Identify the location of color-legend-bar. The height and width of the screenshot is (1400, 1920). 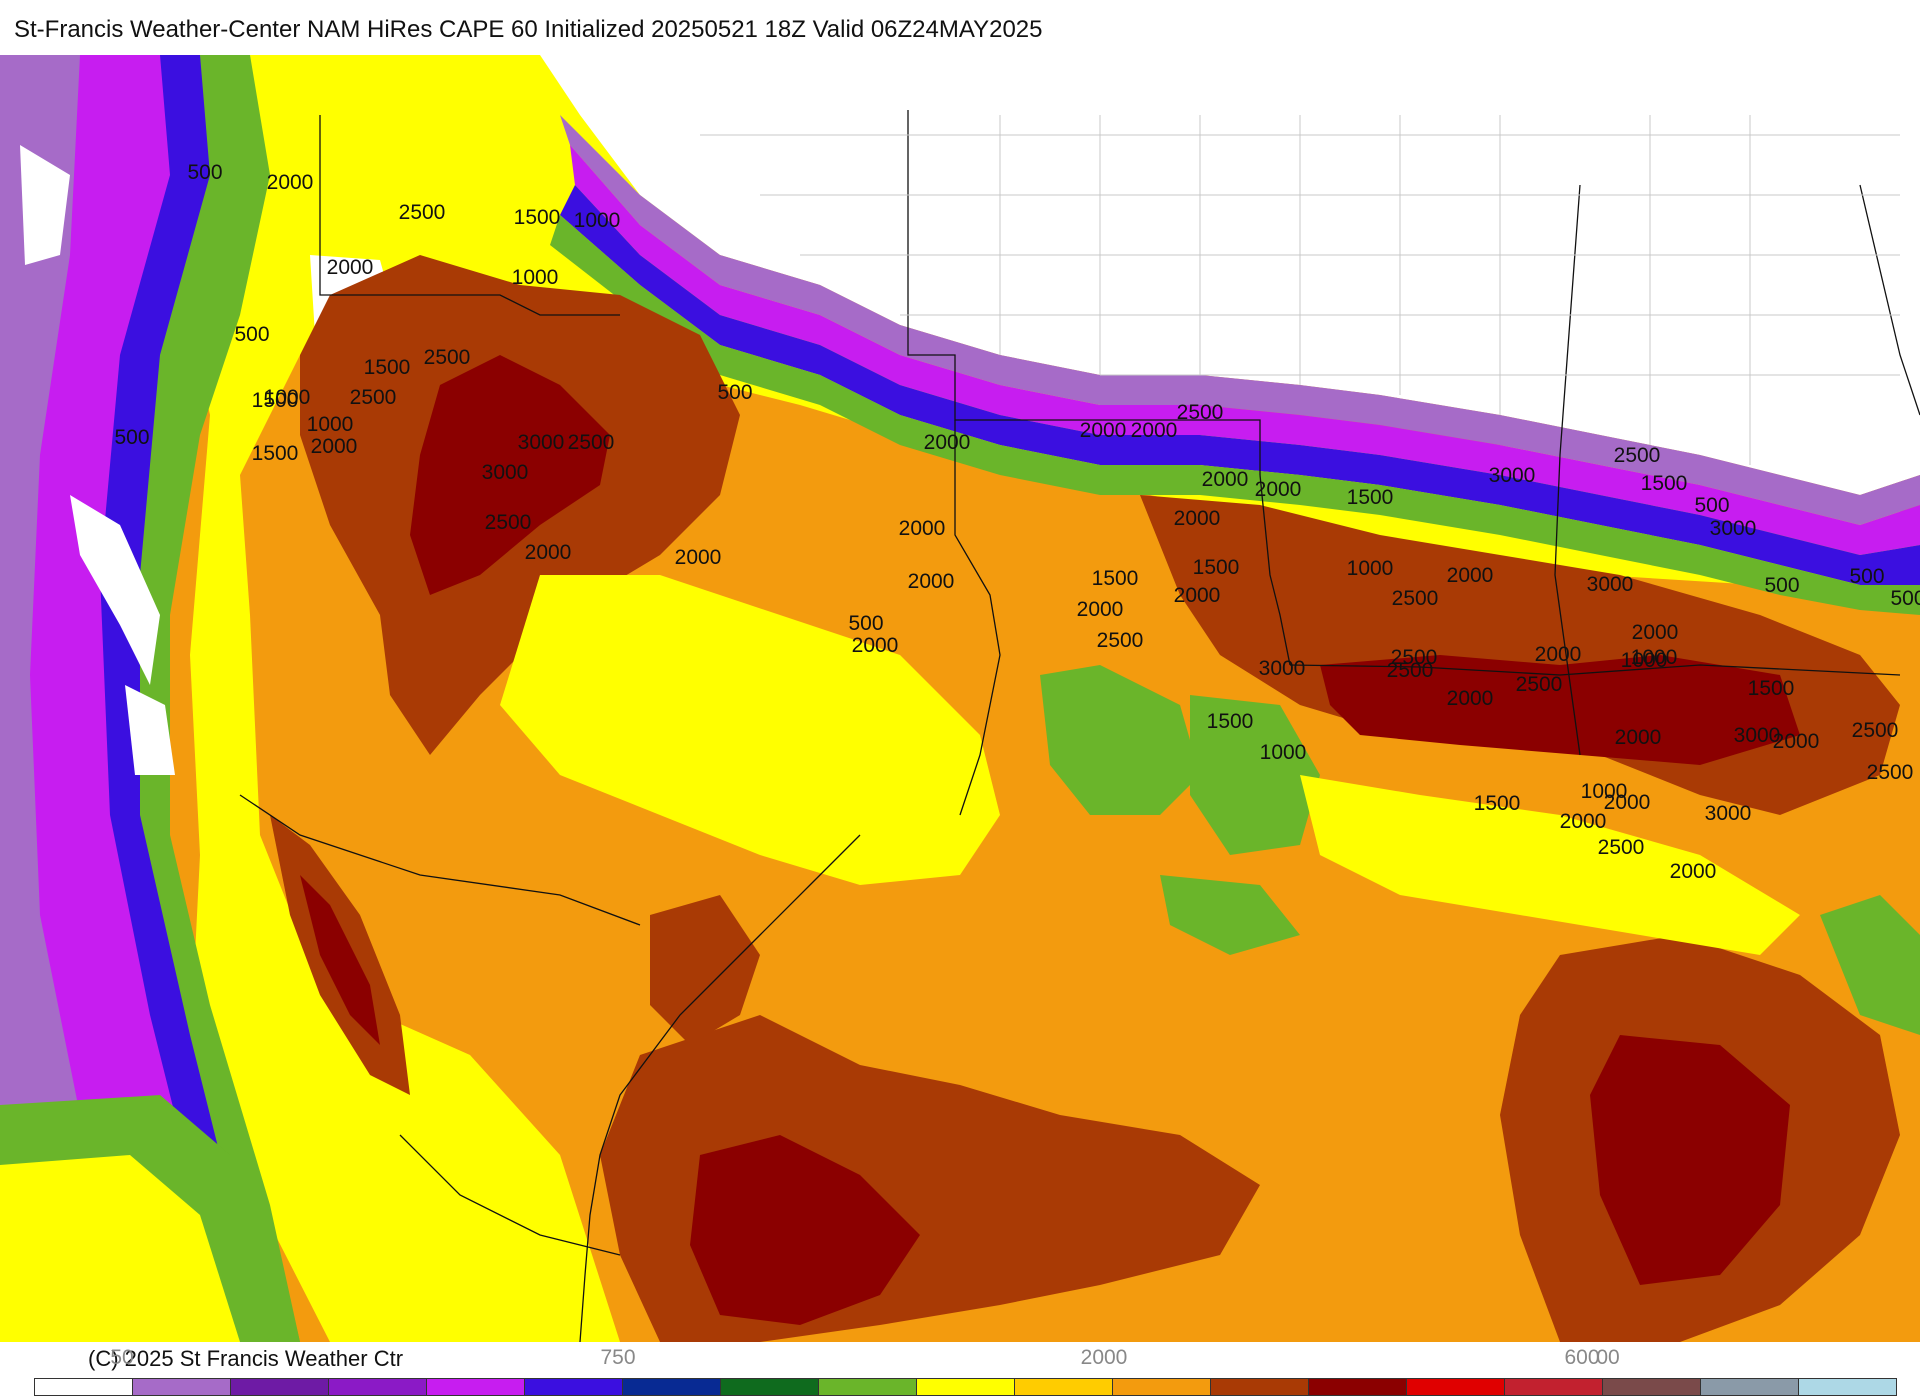
(965, 1387).